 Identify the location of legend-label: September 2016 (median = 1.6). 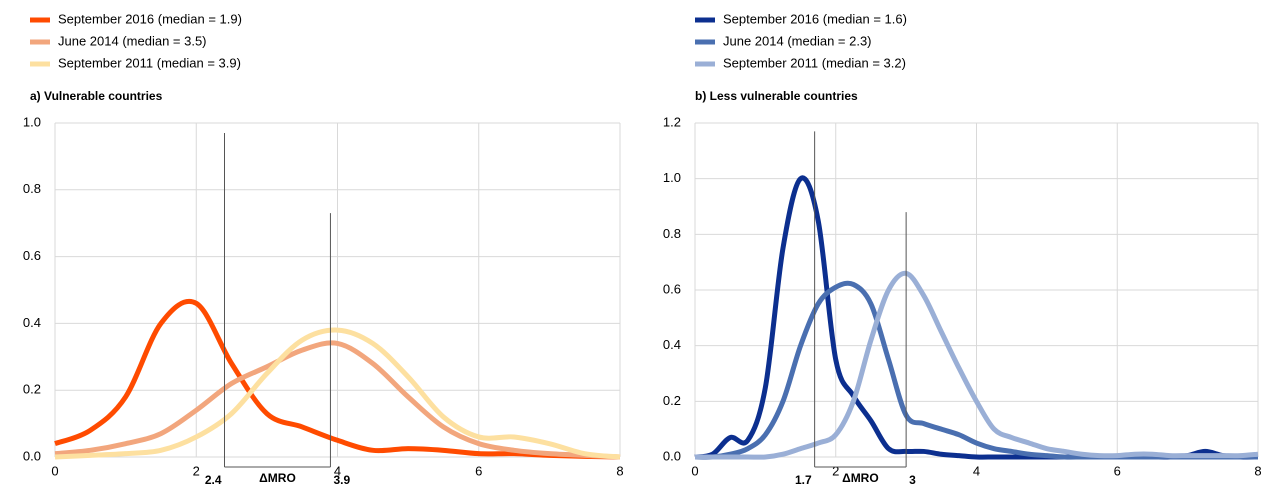
(815, 18).